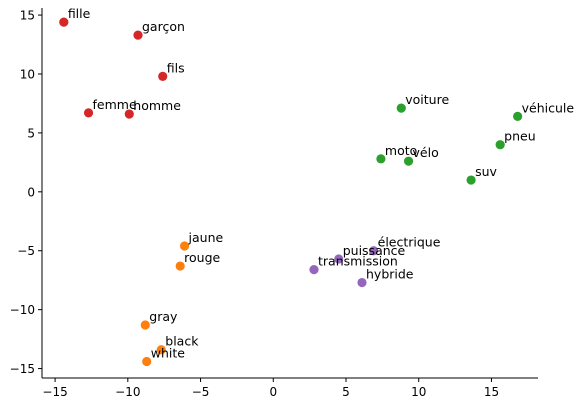 The width and height of the screenshot is (581, 402). What do you see at coordinates (519, 136) in the screenshot?
I see `point-label: pneu` at bounding box center [519, 136].